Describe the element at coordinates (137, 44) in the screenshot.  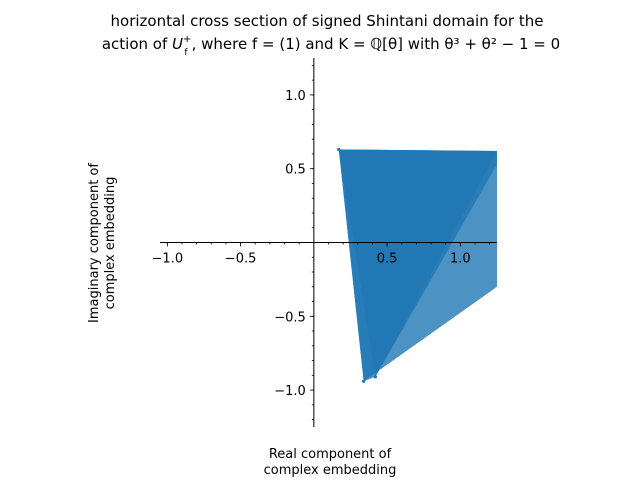
I see `title-prefix: action of` at that location.